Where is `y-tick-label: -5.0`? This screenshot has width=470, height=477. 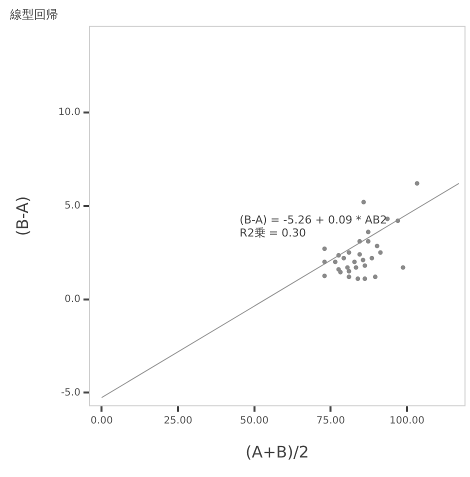 y-tick-label: -5.0 is located at coordinates (70, 392).